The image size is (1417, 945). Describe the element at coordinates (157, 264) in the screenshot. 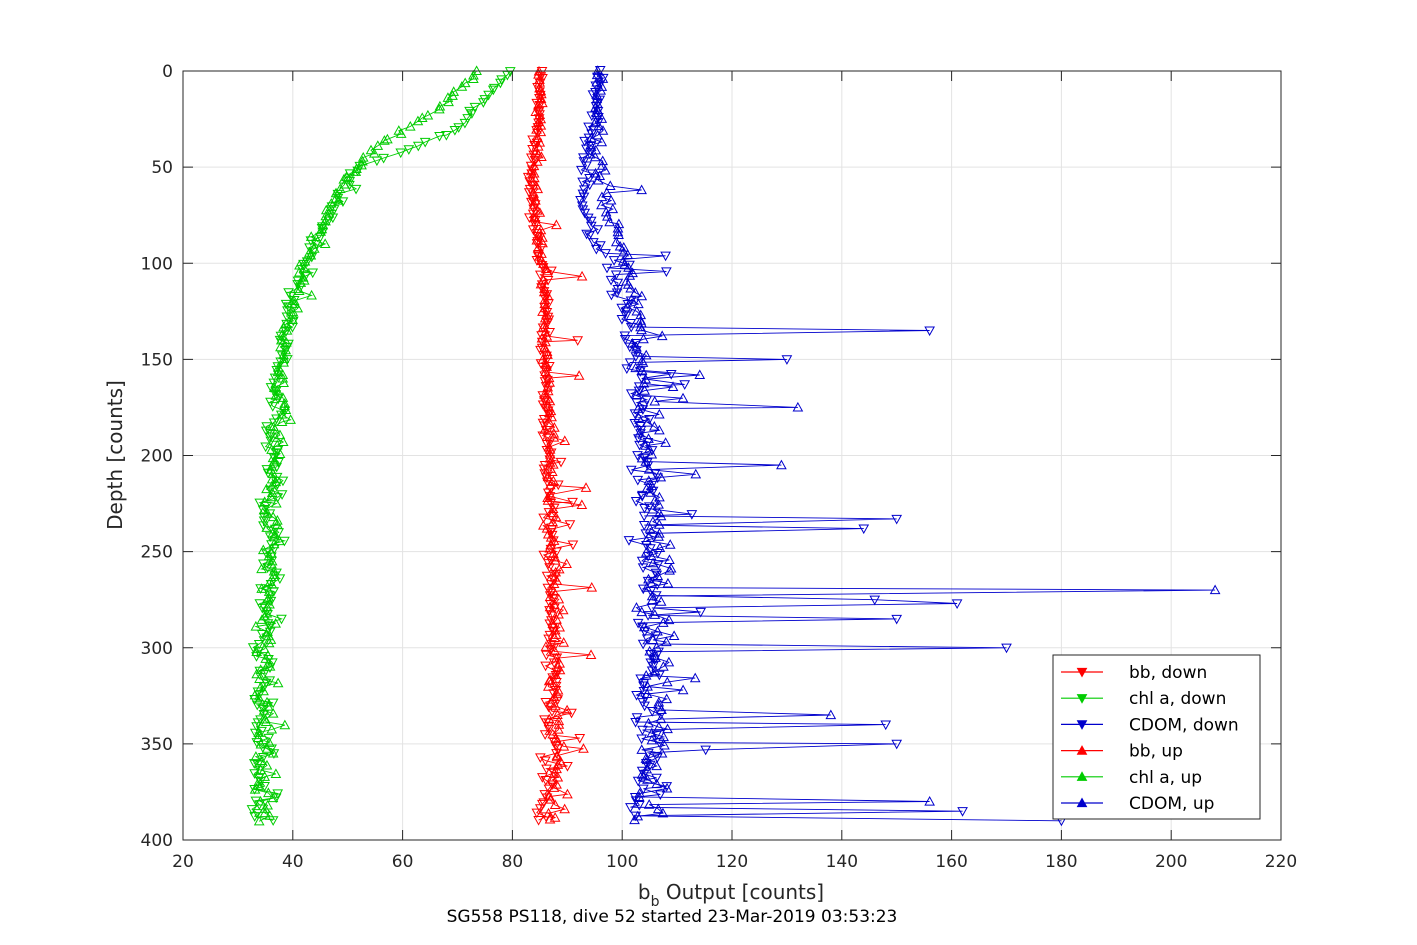

I see `y-tick-label: 100` at that location.